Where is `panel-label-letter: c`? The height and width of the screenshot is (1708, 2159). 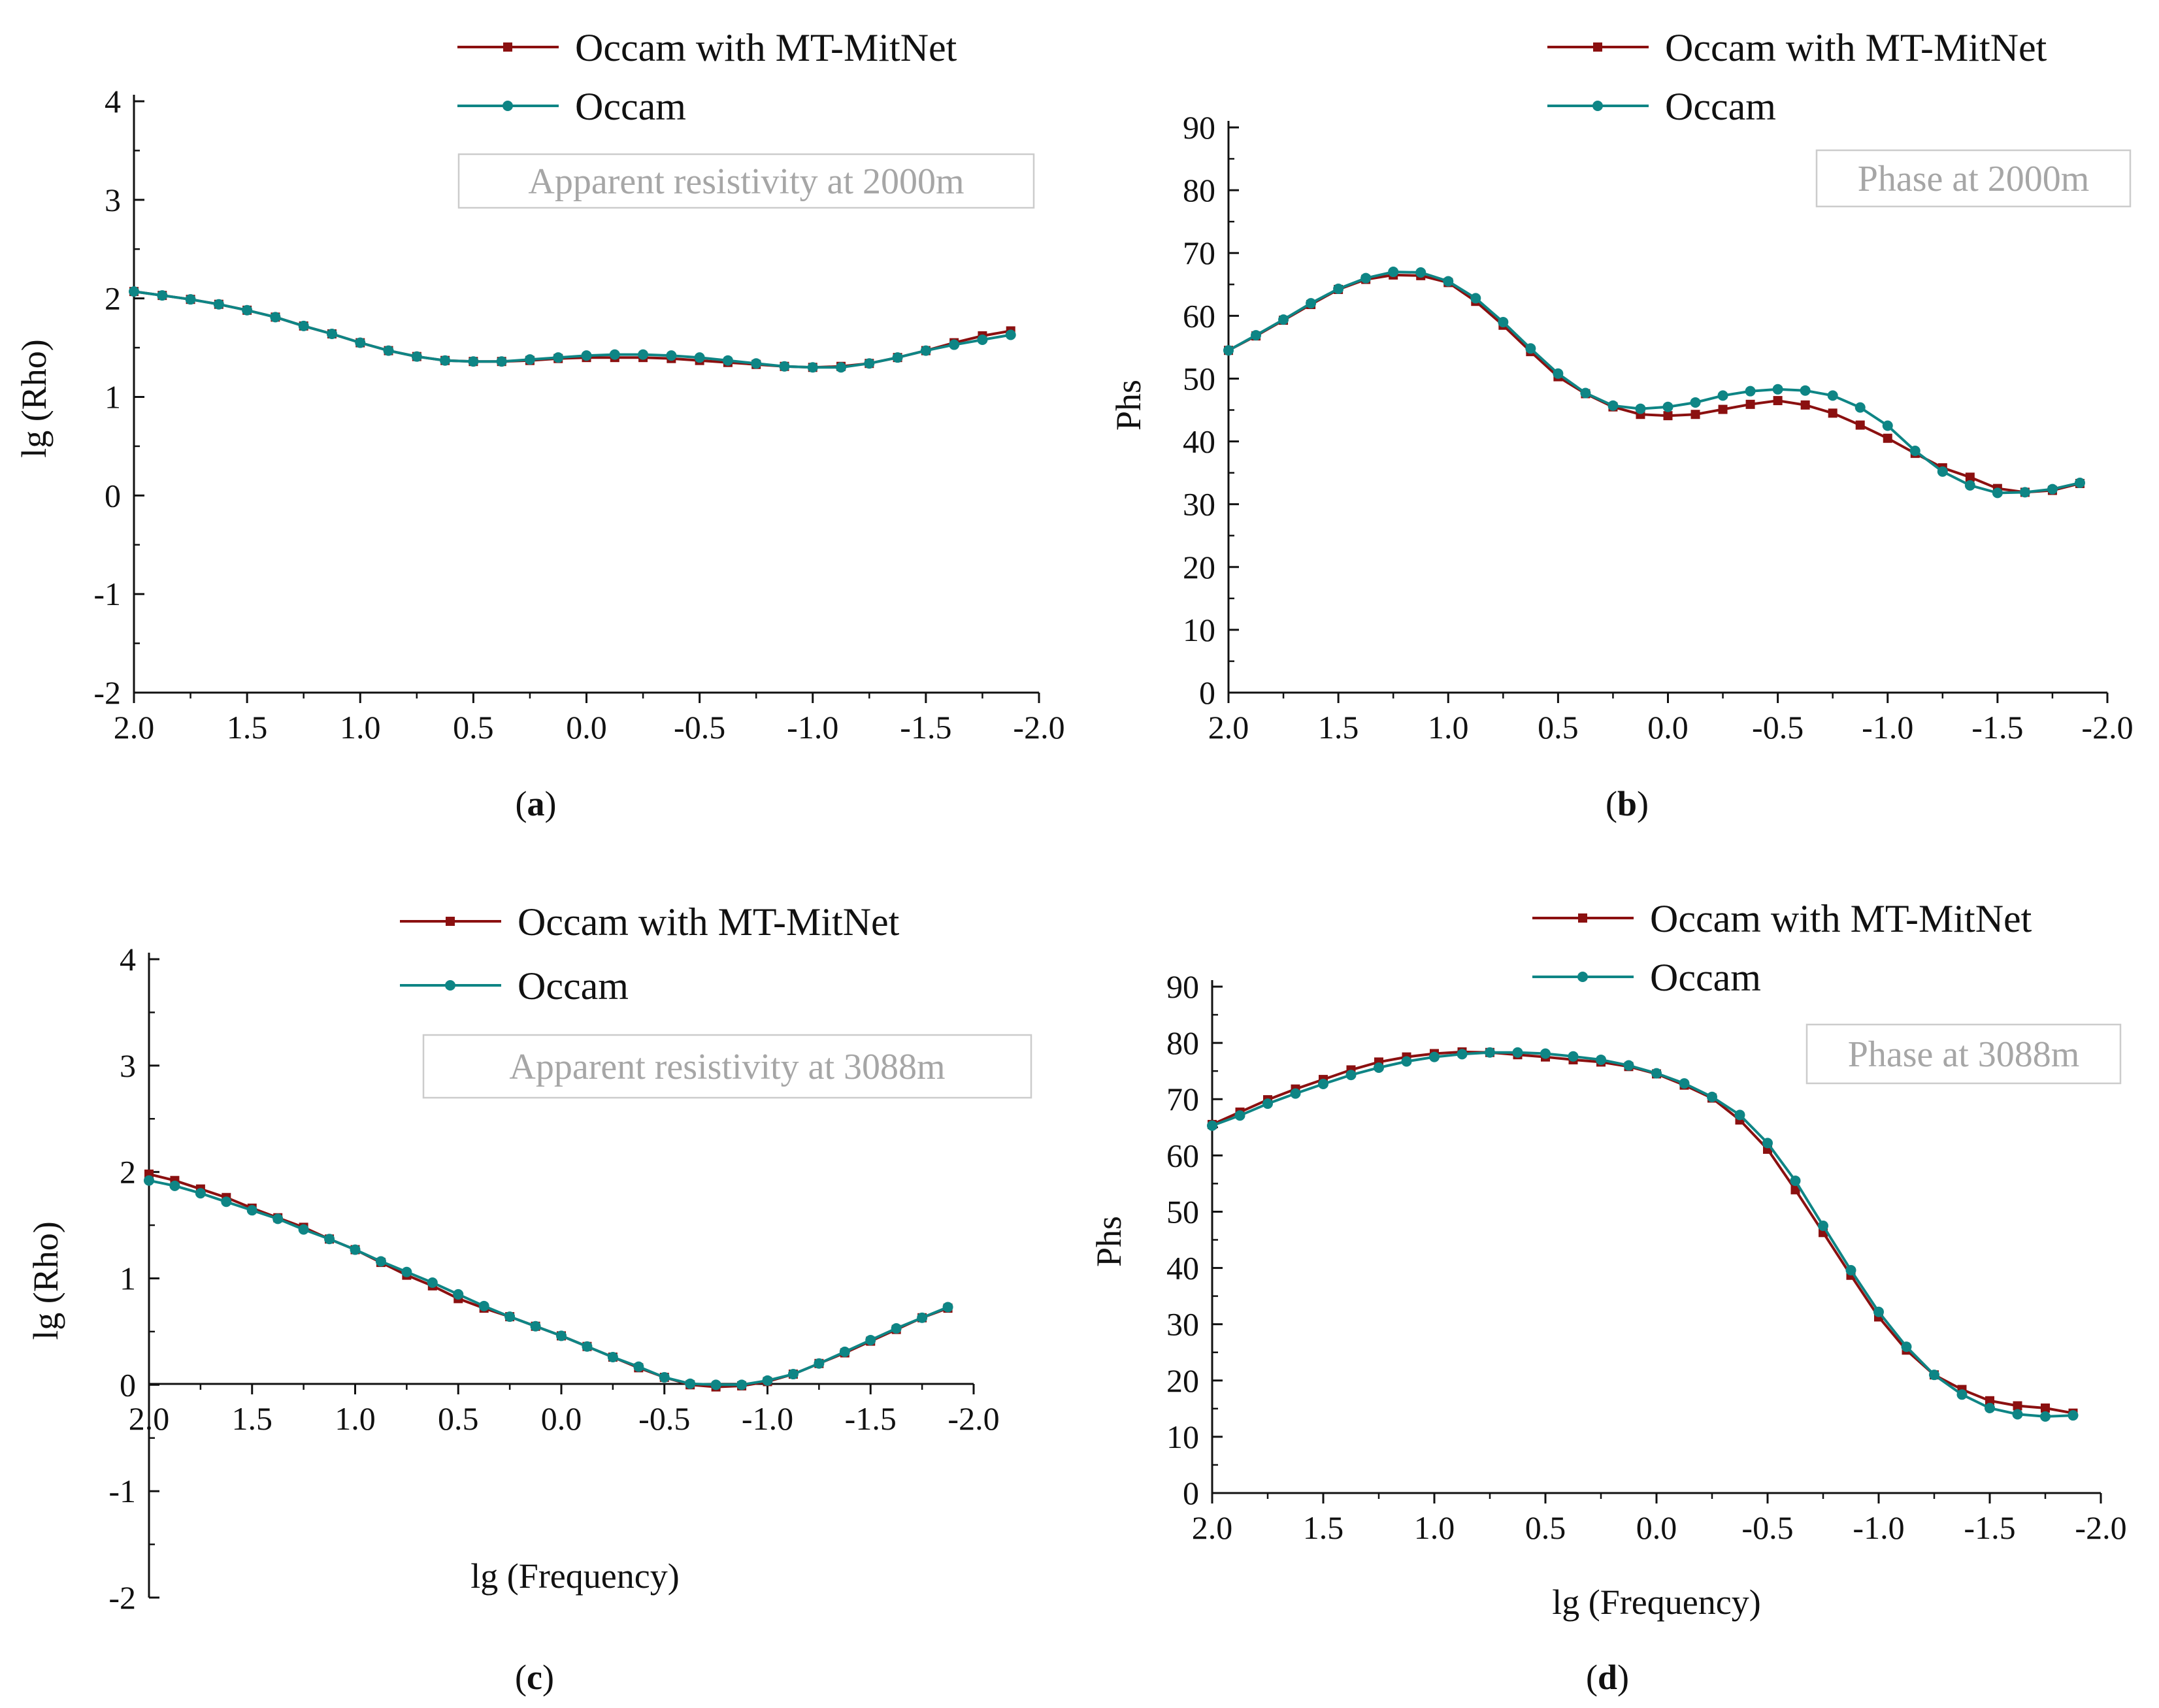 panel-label-letter: c is located at coordinates (535, 1677).